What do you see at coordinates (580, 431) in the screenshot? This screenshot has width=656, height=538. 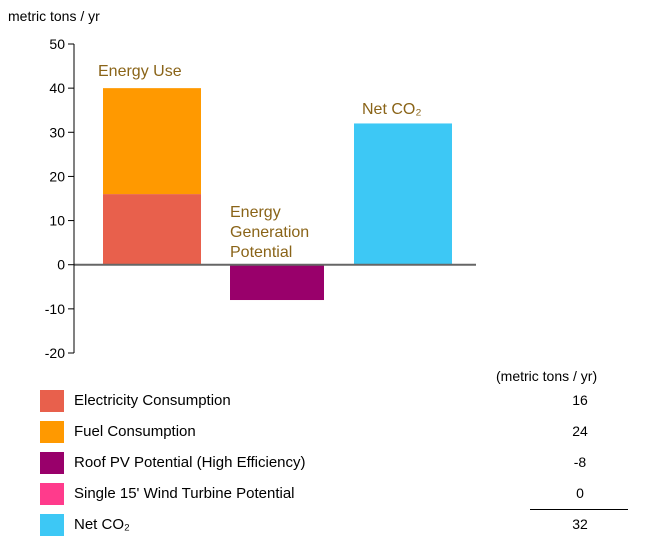 I see `legend-value: 24` at bounding box center [580, 431].